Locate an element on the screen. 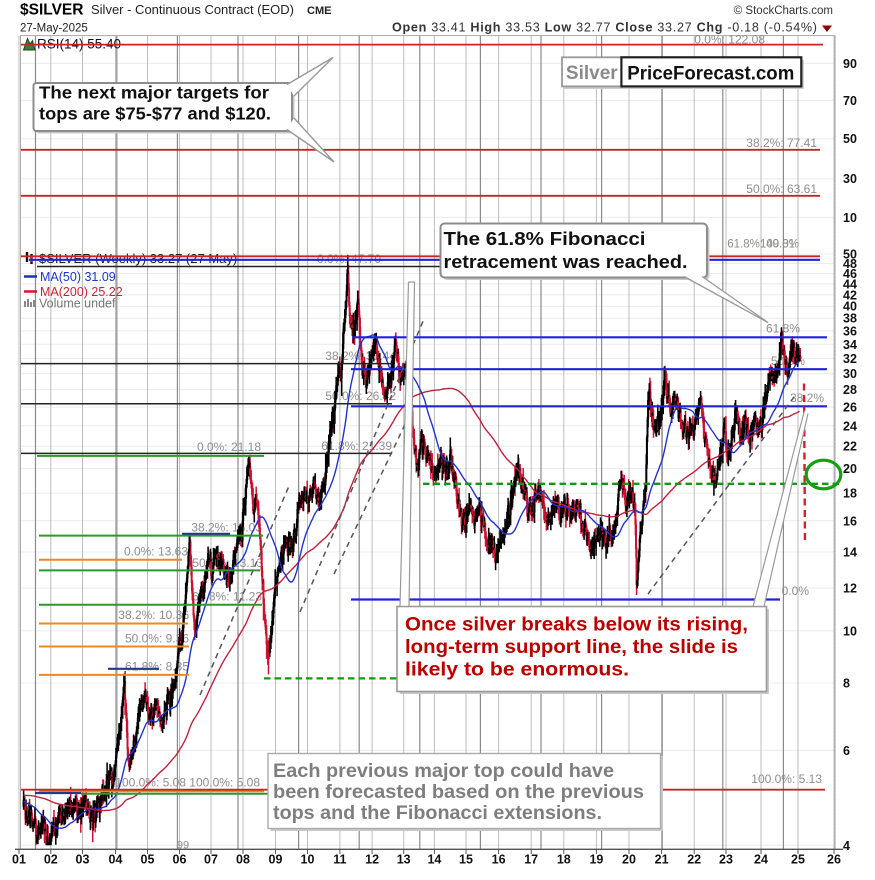  svg-text: MA(200) 25.22 is located at coordinates (81, 292).